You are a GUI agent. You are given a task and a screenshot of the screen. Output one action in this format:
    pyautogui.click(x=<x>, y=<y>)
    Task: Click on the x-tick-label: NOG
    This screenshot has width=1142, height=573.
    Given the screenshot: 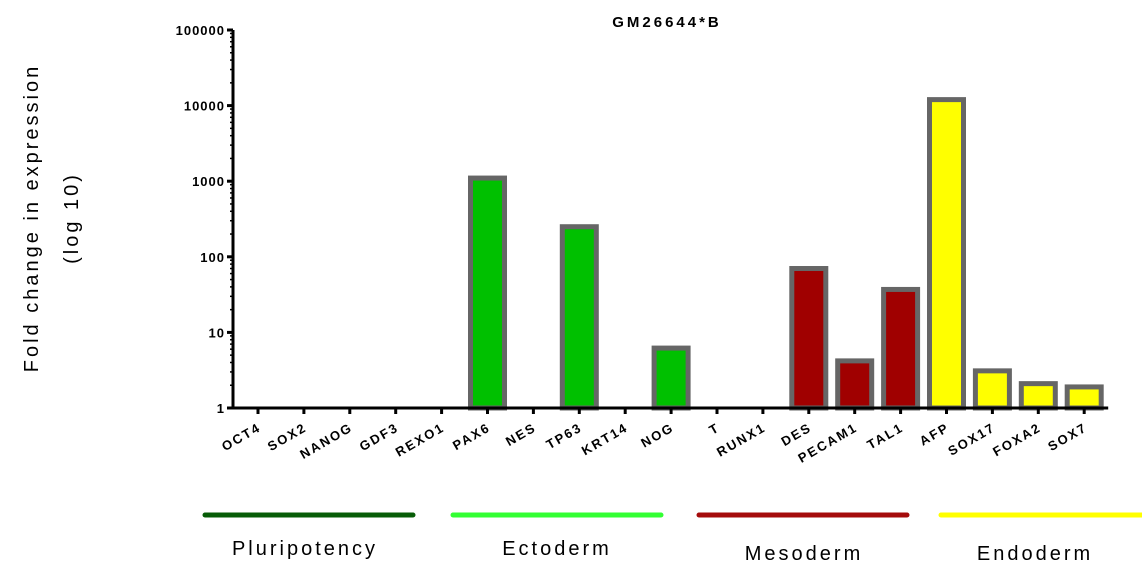 What is the action you would take?
    pyautogui.click(x=657, y=435)
    